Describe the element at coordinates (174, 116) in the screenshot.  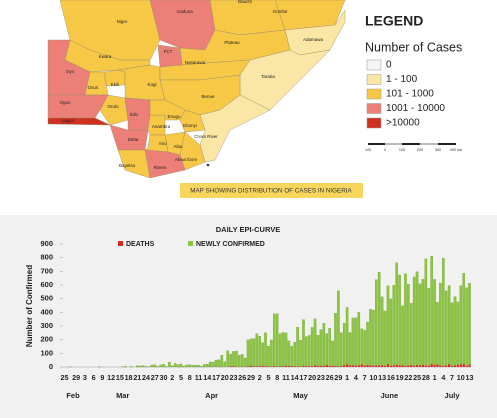
I see `state-label: Enugu` at that location.